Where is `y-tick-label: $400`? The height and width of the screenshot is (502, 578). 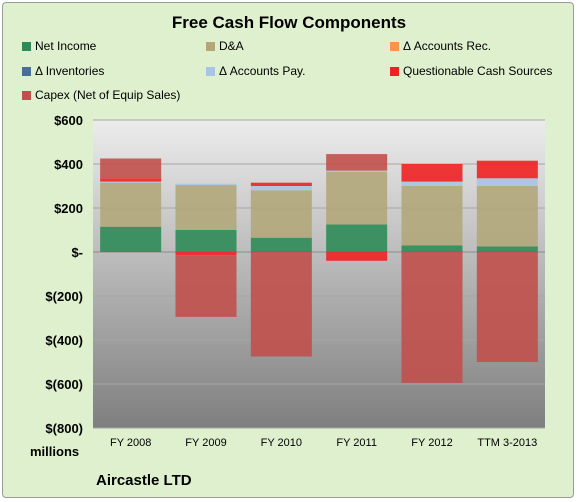 y-tick-label: $400 is located at coordinates (68, 164).